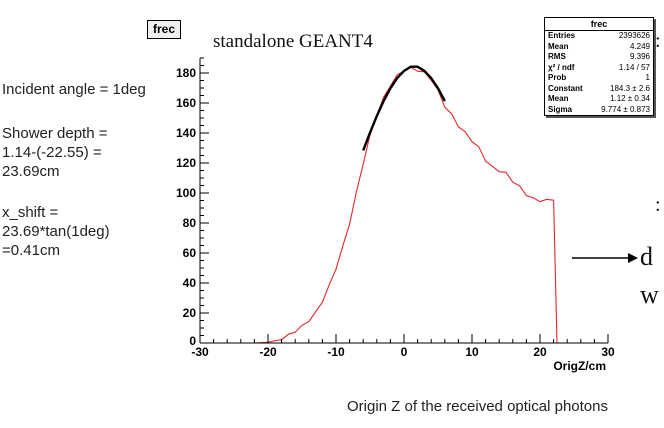 The width and height of the screenshot is (664, 428). I want to click on stats-row: RMS 9.396, so click(599, 57).